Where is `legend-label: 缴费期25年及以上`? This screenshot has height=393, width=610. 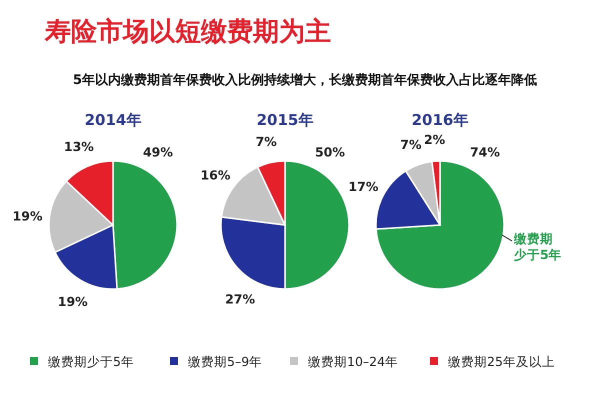
legend-label: 缴费期25年及以上 is located at coordinates (501, 361).